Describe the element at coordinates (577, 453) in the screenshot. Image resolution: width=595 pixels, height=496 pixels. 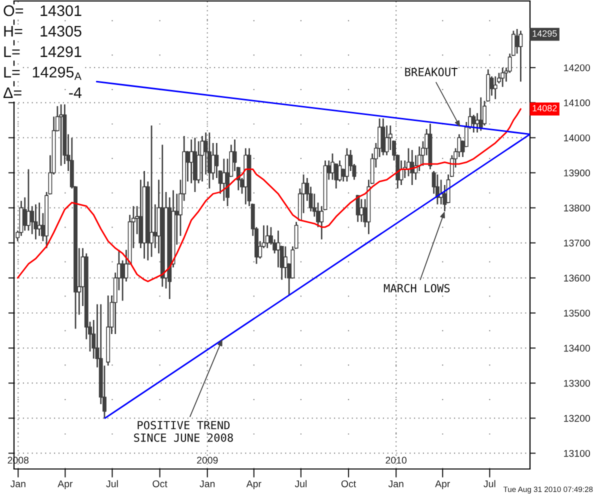
I see `y-tick-label: 13100` at that location.